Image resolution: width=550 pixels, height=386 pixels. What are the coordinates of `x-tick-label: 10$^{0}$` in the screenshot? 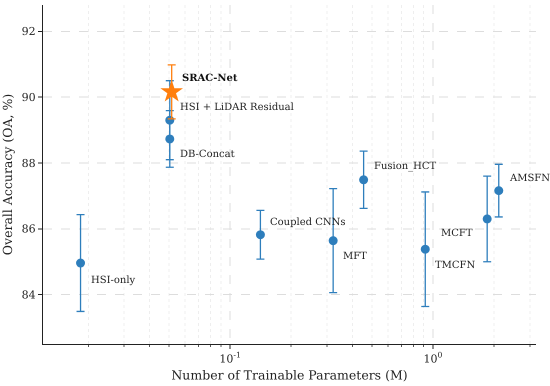 It's located at (433, 358).